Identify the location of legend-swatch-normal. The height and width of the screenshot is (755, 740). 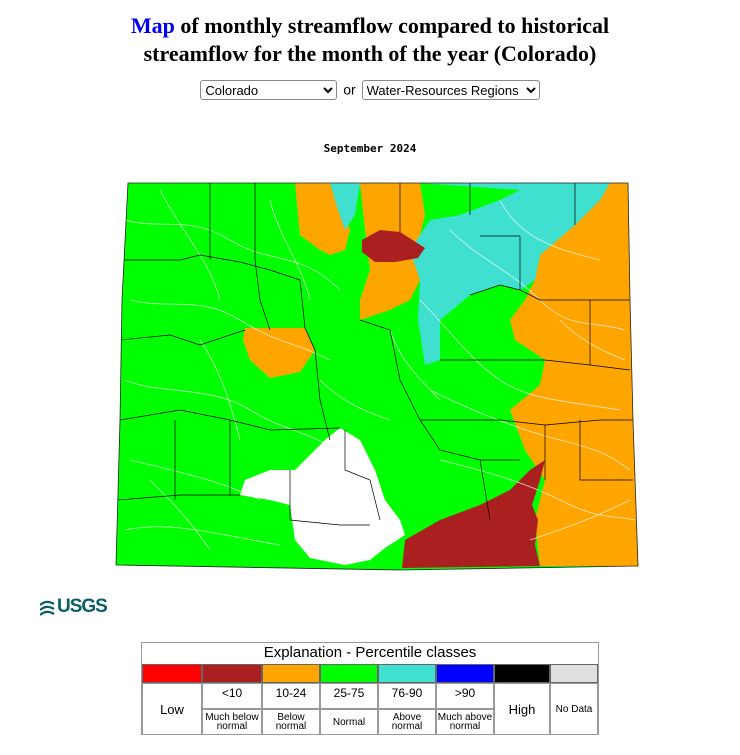
(349, 673).